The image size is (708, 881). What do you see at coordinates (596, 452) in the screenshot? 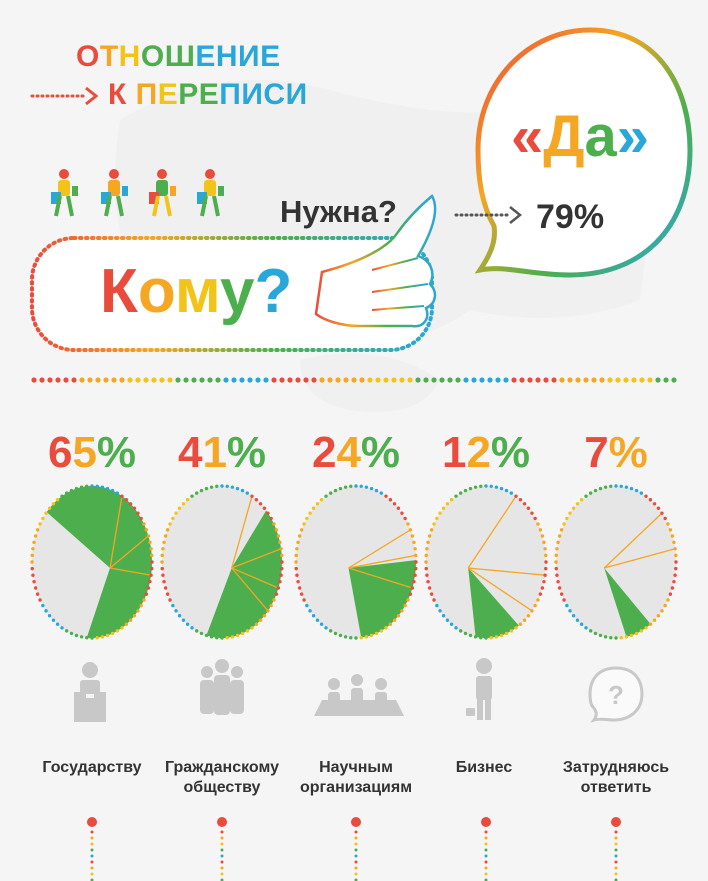
I see `letter: 7` at bounding box center [596, 452].